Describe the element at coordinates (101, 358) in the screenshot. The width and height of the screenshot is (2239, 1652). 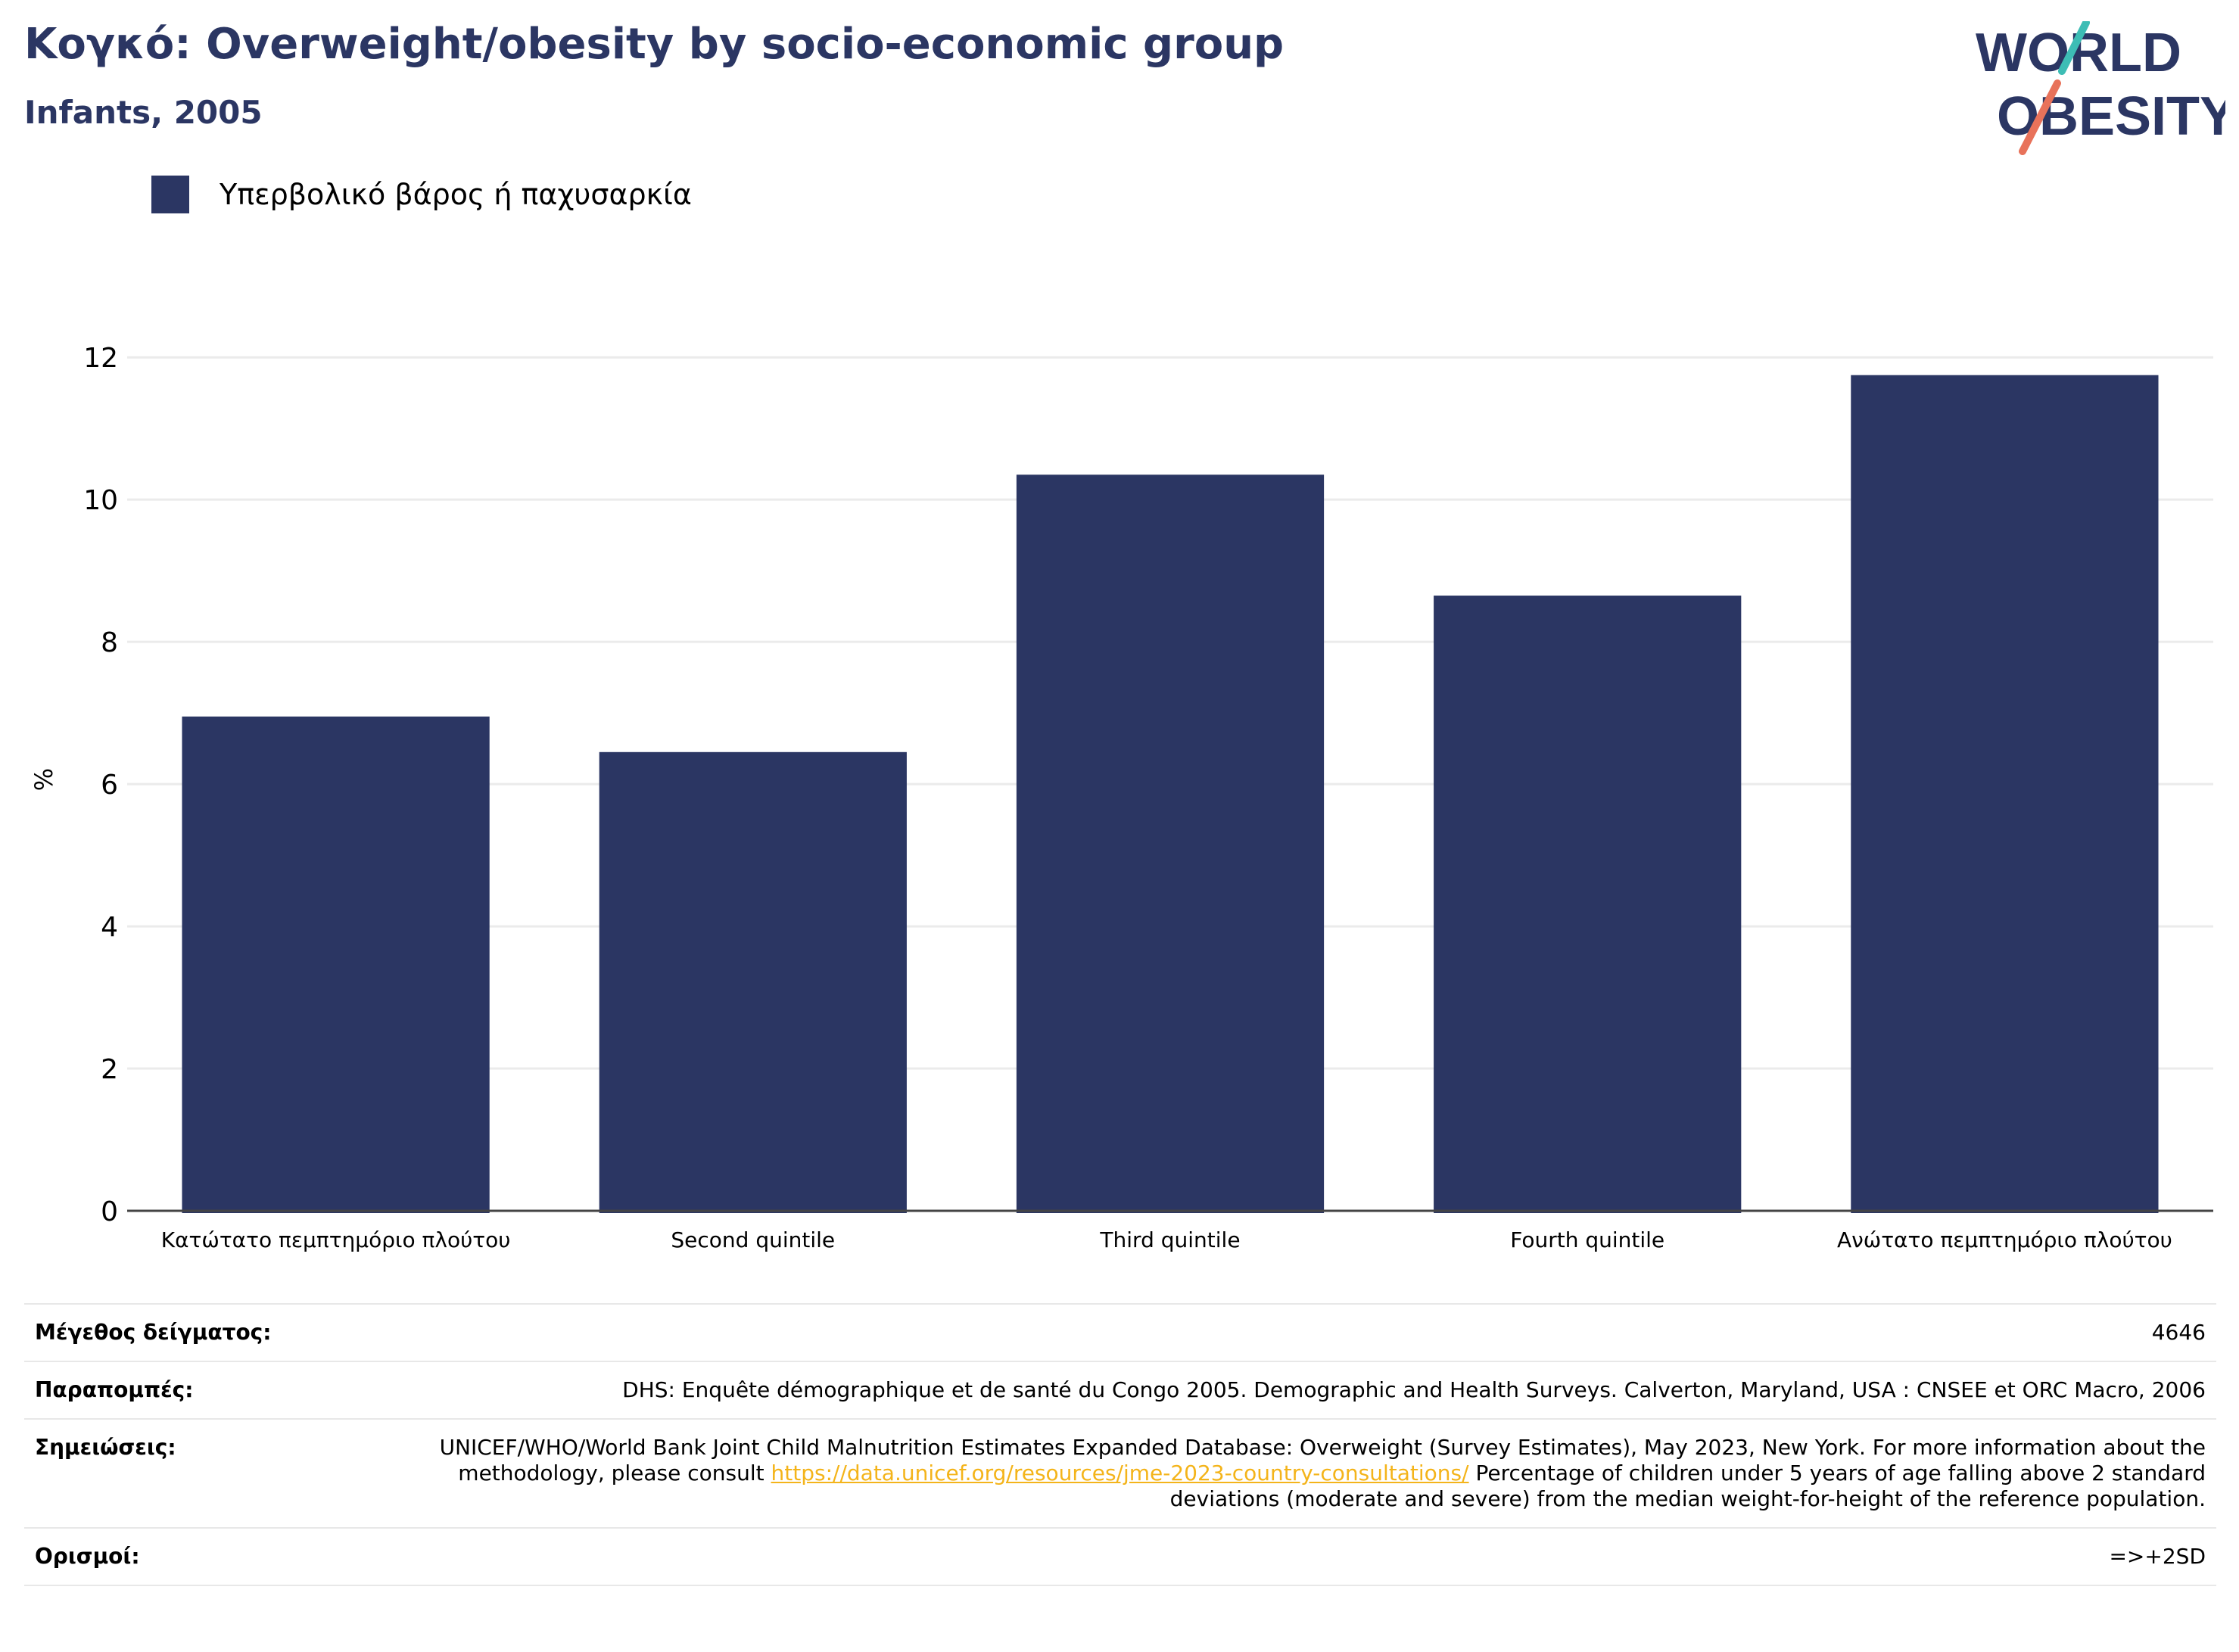
I see `y-tick-label: 12` at that location.